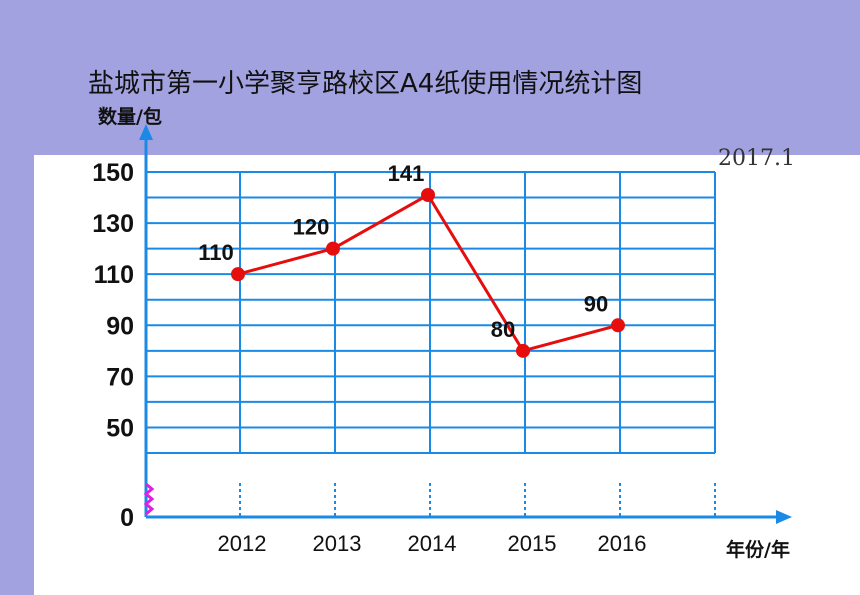  What do you see at coordinates (120, 326) in the screenshot?
I see `y-tick-label: 90` at bounding box center [120, 326].